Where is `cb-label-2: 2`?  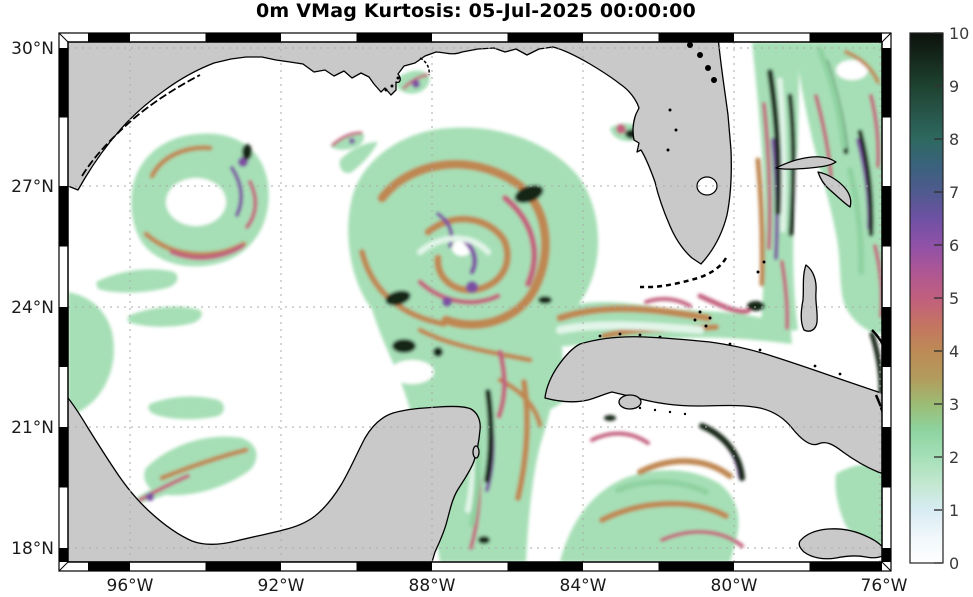 cb-label-2: 2 is located at coordinates (954, 457).